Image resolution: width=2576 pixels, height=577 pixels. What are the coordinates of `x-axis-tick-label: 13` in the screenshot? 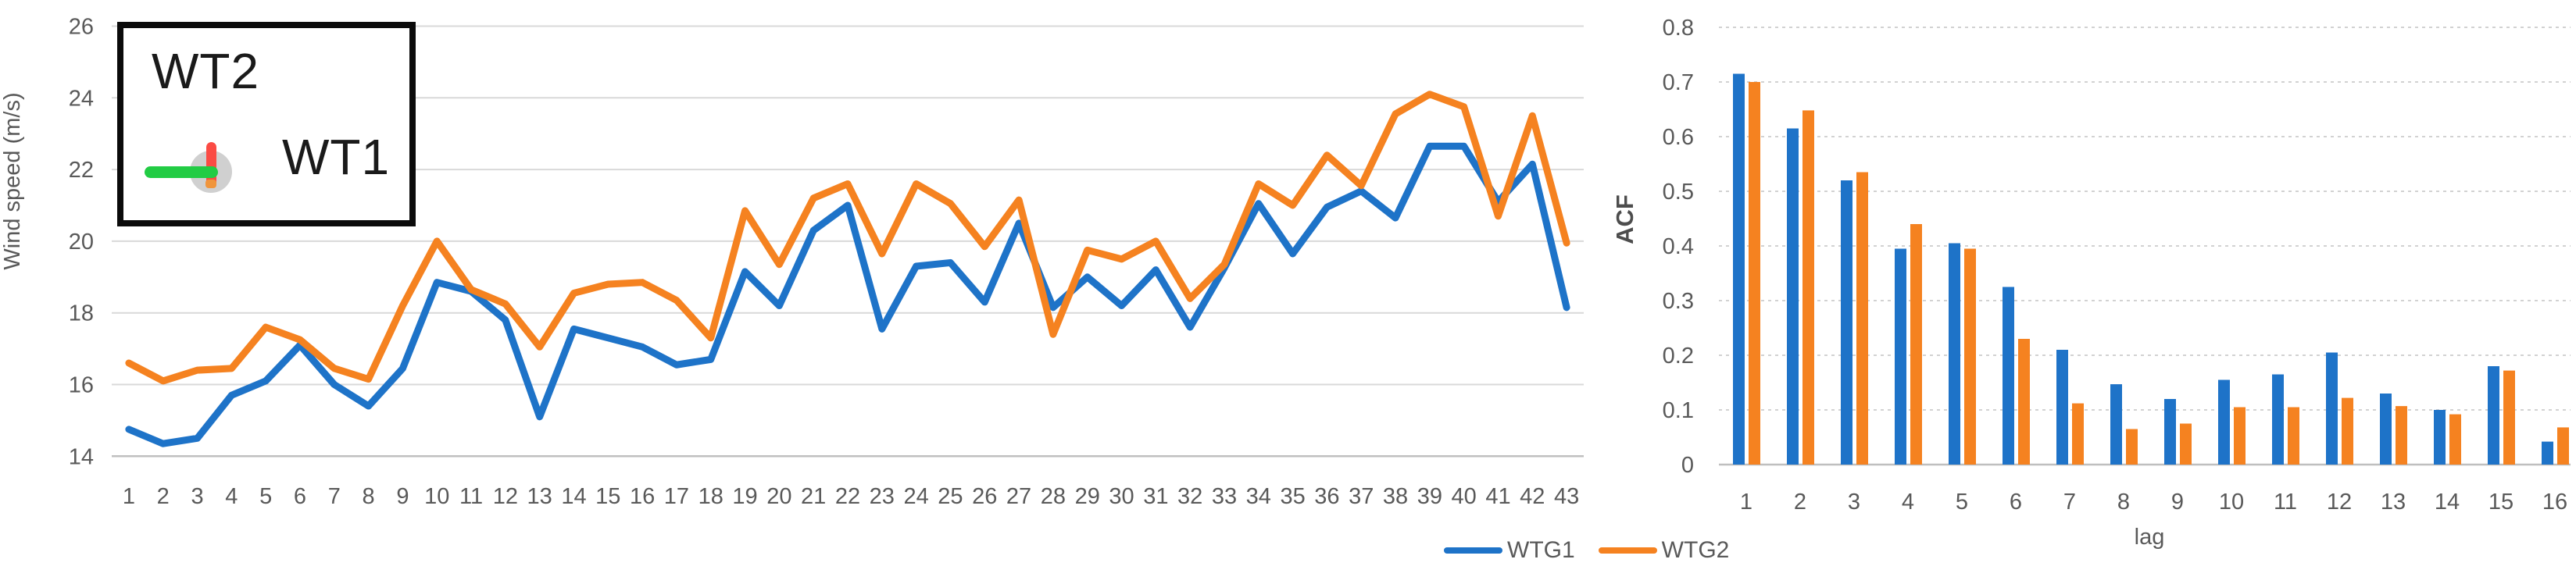 It's located at (540, 496).